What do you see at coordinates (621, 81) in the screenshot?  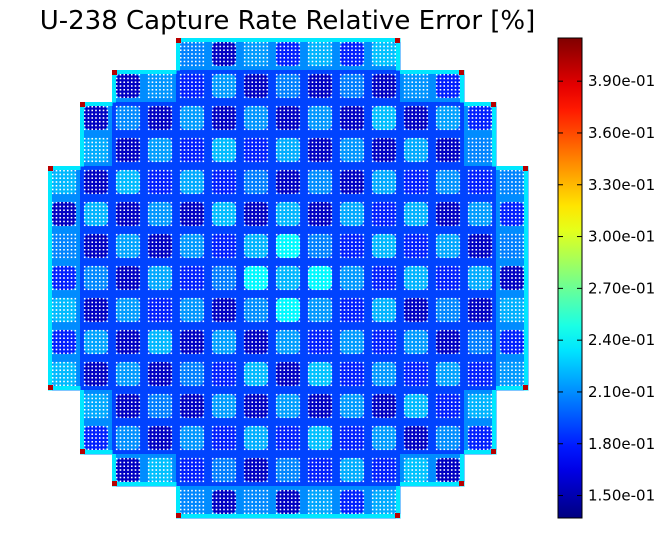 I see `colorbar-tick-label: 3.90e-01` at bounding box center [621, 81].